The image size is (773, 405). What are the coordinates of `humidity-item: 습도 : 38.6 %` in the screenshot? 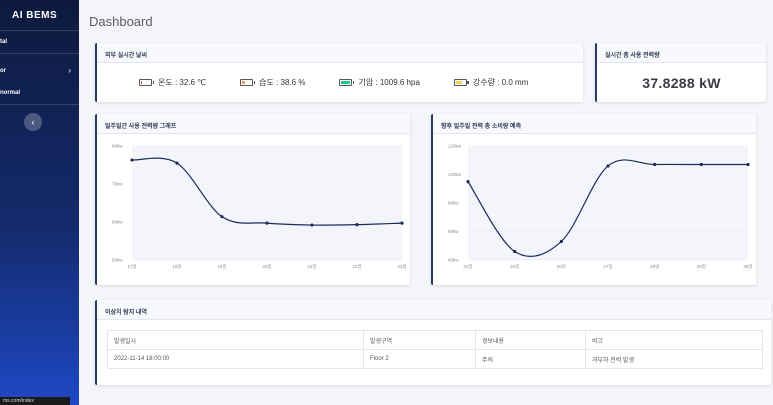 It's located at (272, 82).